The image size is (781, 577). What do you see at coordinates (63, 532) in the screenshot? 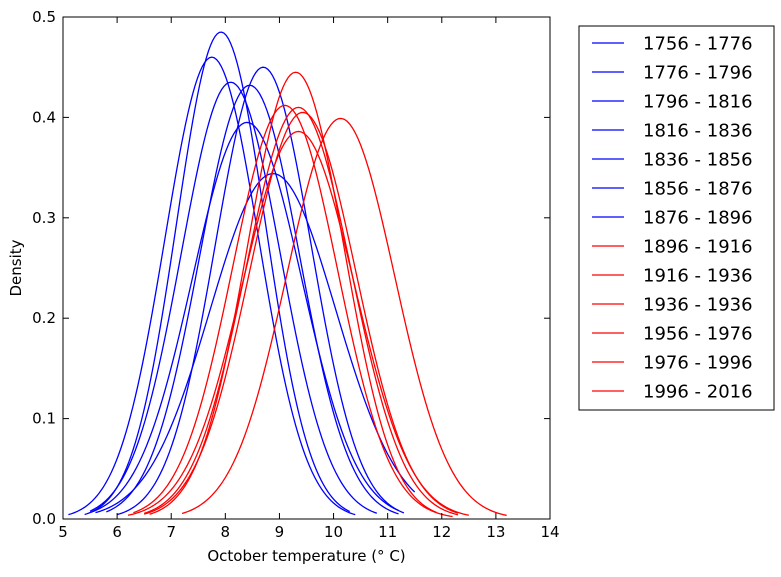
I see `x-tick-label: 5` at bounding box center [63, 532].